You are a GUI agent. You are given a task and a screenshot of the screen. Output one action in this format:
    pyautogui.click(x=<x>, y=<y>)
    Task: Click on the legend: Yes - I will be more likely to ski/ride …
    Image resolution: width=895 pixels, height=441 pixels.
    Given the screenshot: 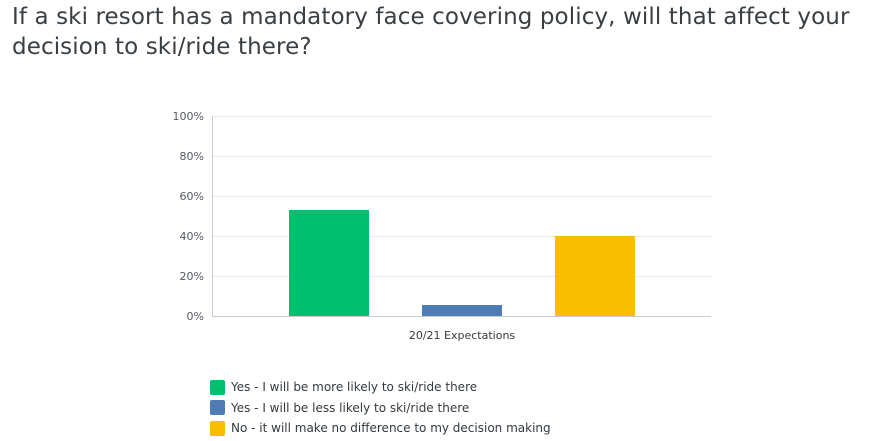 What is the action you would take?
    pyautogui.click(x=380, y=408)
    